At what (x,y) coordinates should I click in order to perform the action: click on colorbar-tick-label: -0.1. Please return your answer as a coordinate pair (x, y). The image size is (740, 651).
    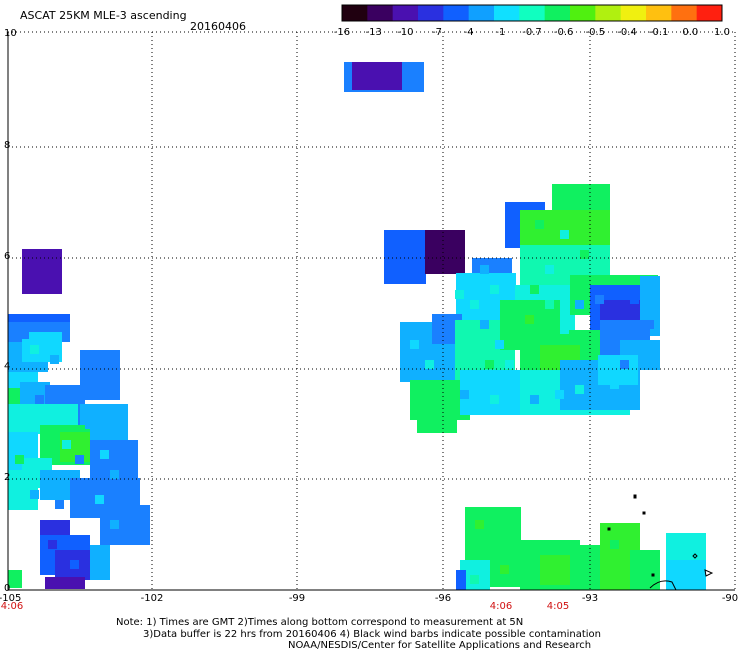
    Looking at the image, I should click on (658, 32).